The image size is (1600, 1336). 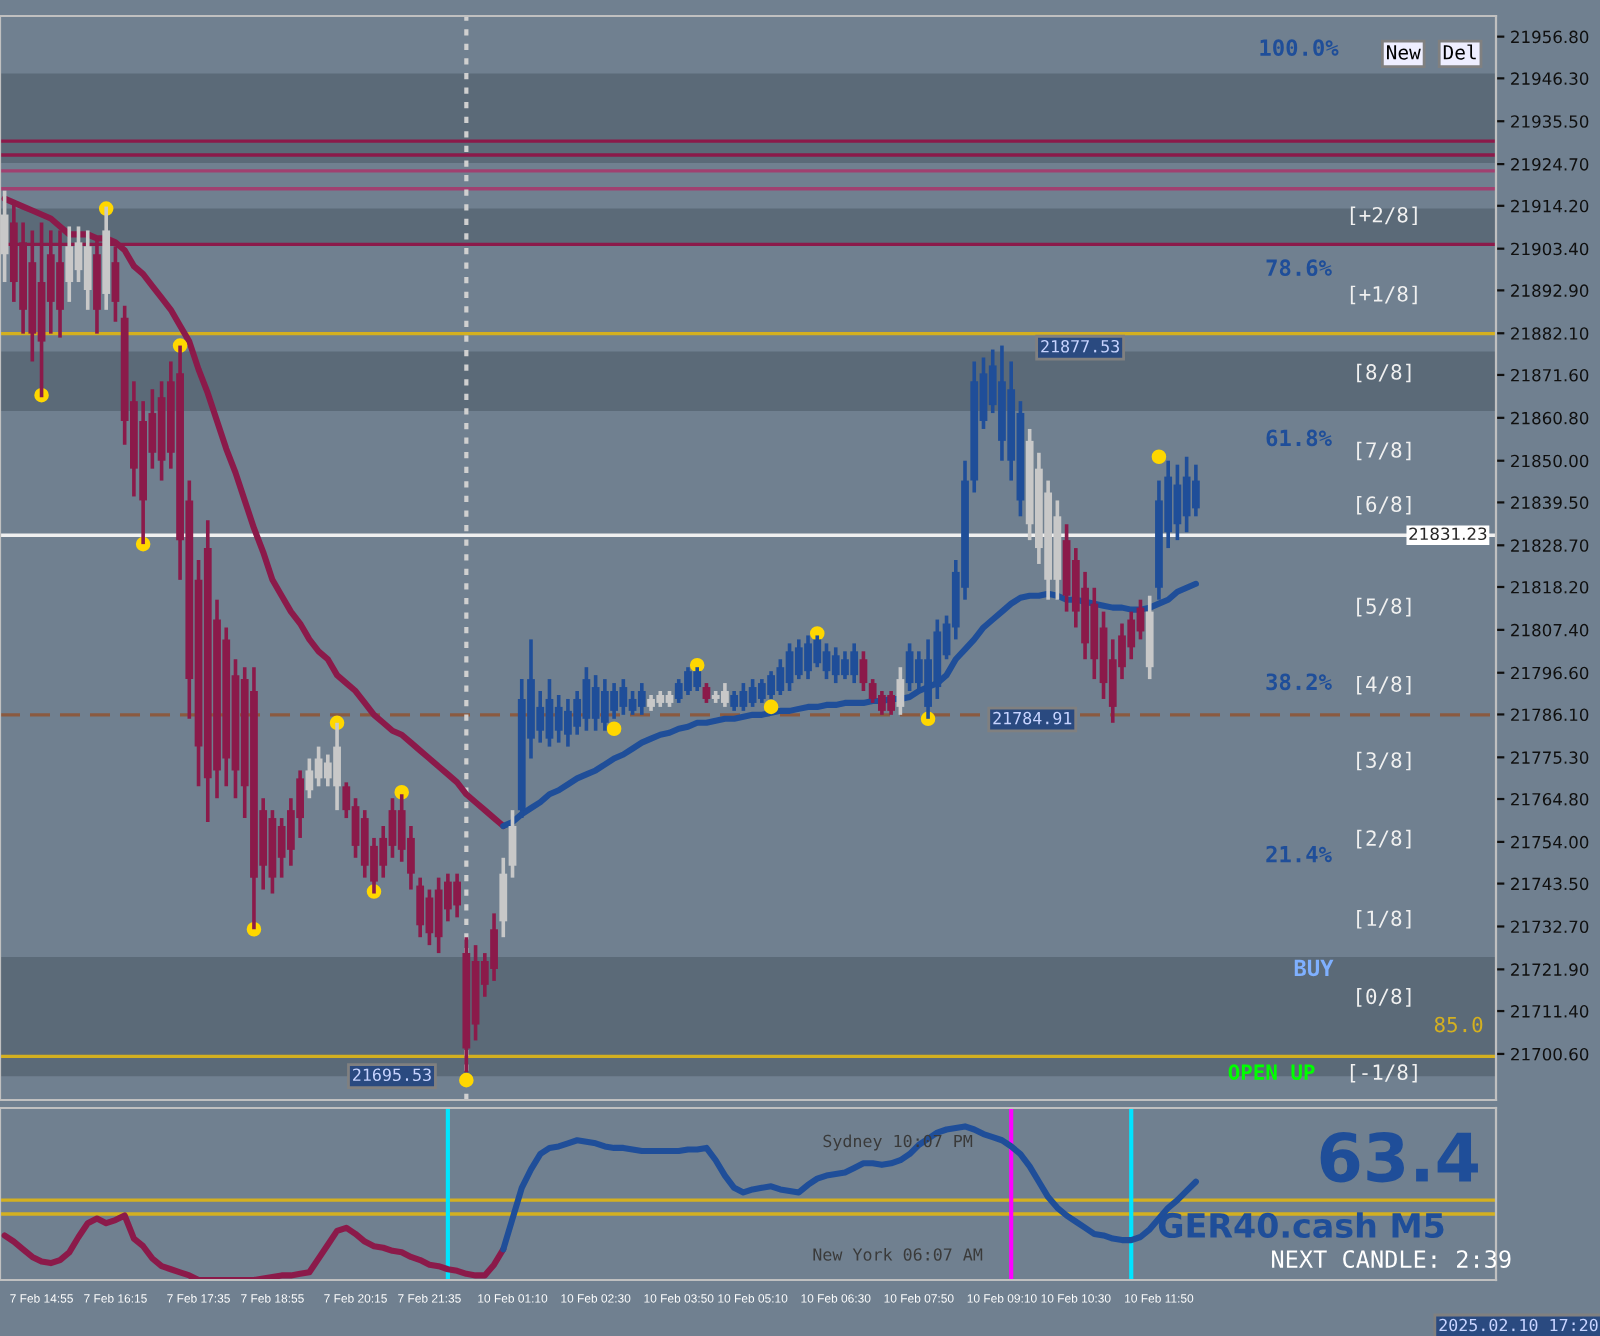 I want to click on y-tick-label: 21946.30, so click(x=1550, y=78).